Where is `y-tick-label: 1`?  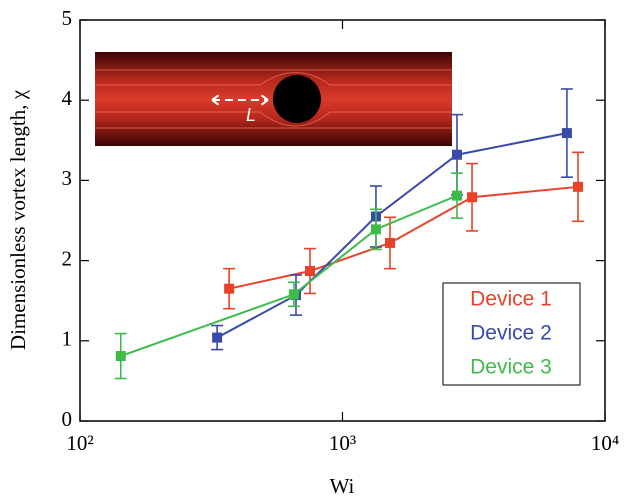 y-tick-label: 1 is located at coordinates (67, 339).